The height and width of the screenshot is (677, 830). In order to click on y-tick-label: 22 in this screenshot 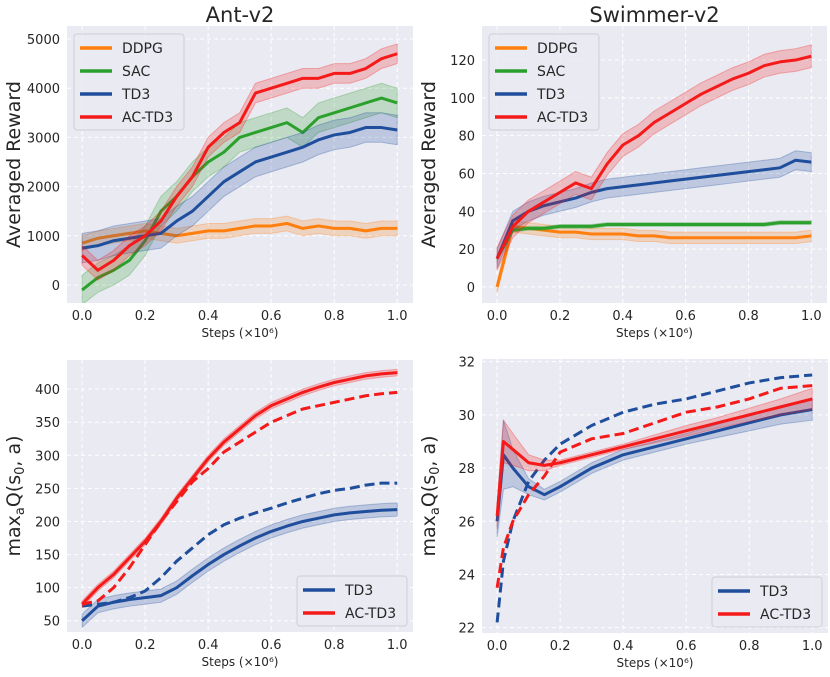, I will do `click(466, 629)`.